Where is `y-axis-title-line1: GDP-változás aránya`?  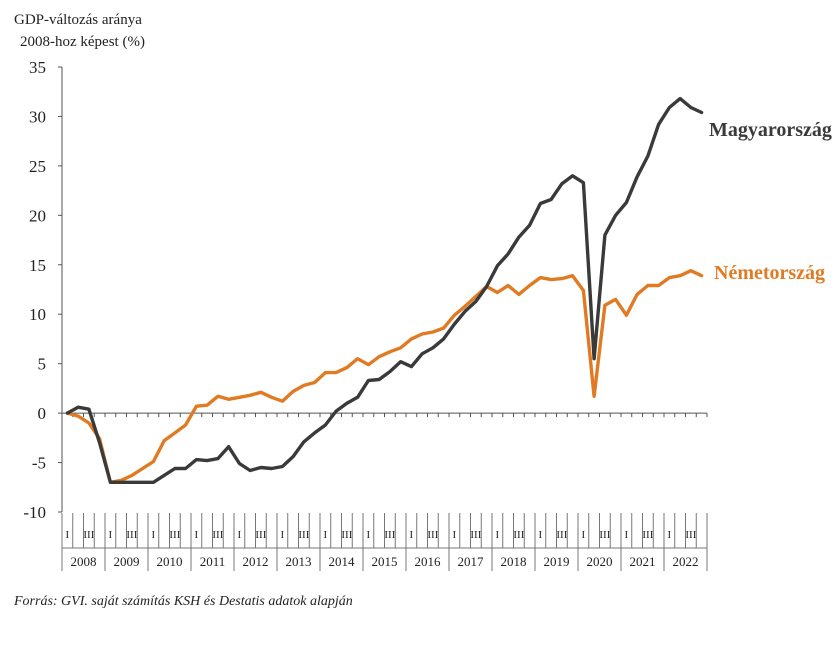
y-axis-title-line1: GDP-változás aránya is located at coordinates (78, 20).